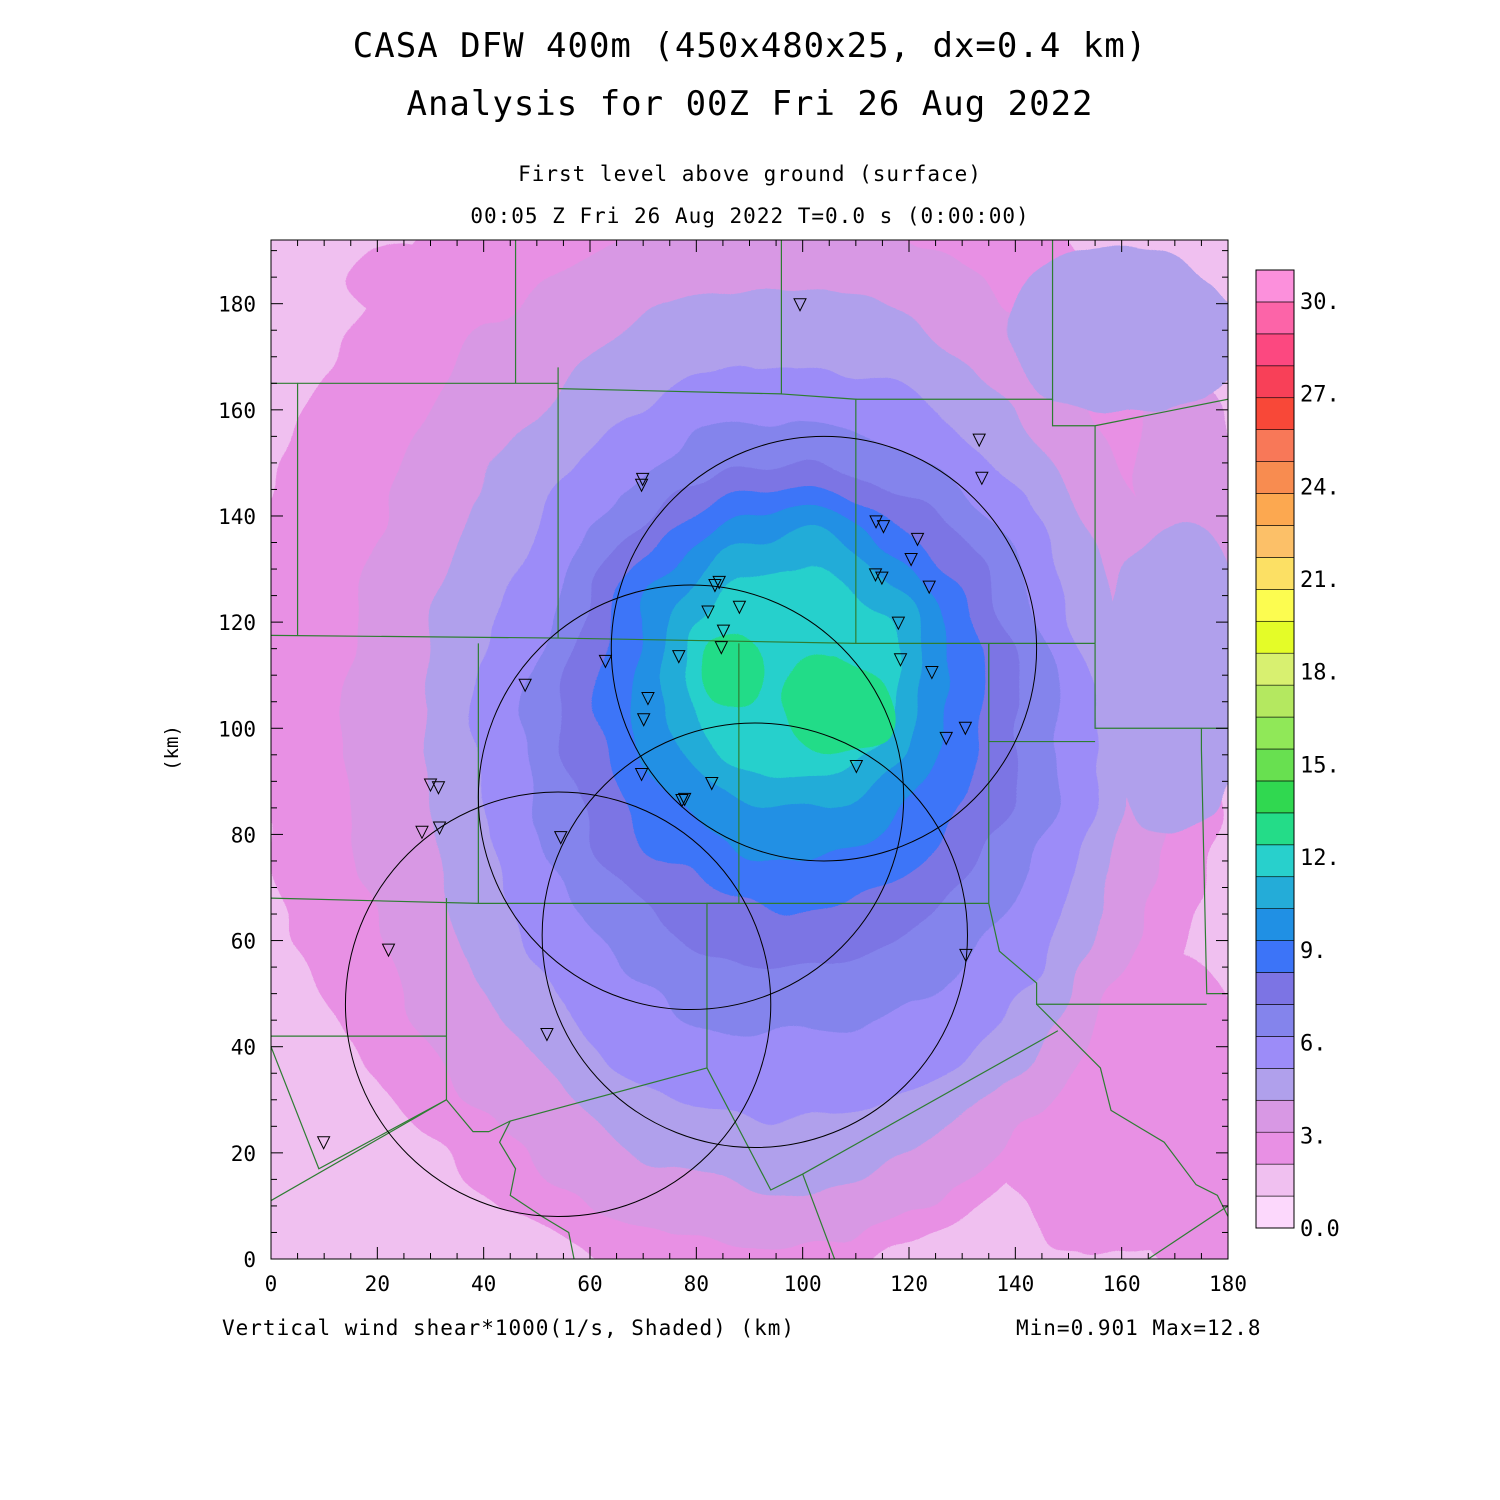 The height and width of the screenshot is (1500, 1500). What do you see at coordinates (1320, 580) in the screenshot?
I see `colorbar-label: 21.` at bounding box center [1320, 580].